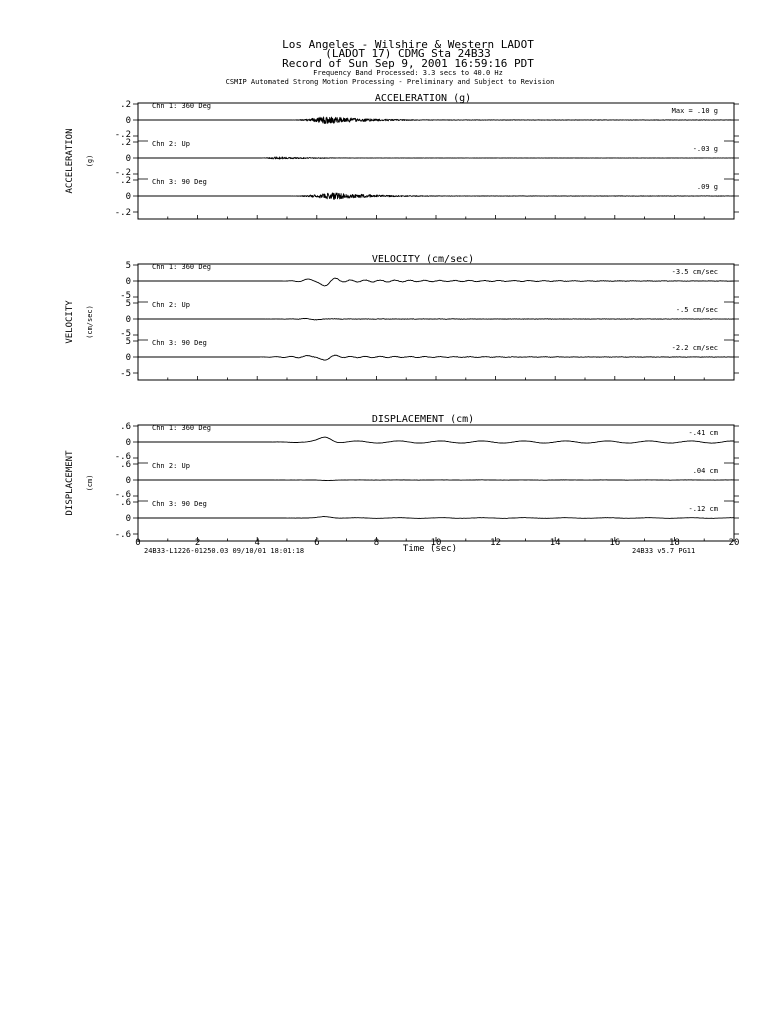 Image resolution: width=762 pixels, height=1022 pixels. What do you see at coordinates (423, 259) in the screenshot?
I see `panel-title: VELOCITY (cm/sec)` at bounding box center [423, 259].